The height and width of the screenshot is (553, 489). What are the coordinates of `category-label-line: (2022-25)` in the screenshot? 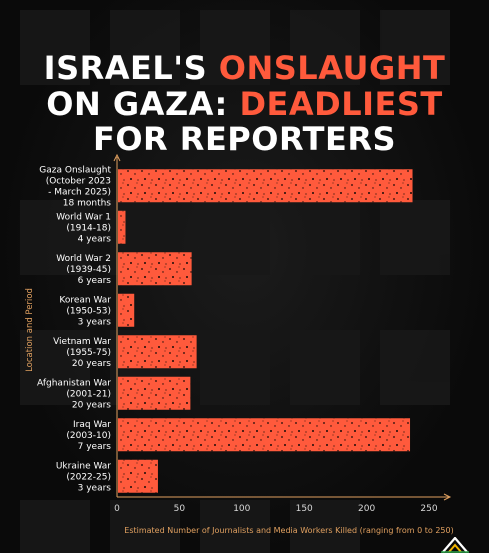 It's located at (88, 477).